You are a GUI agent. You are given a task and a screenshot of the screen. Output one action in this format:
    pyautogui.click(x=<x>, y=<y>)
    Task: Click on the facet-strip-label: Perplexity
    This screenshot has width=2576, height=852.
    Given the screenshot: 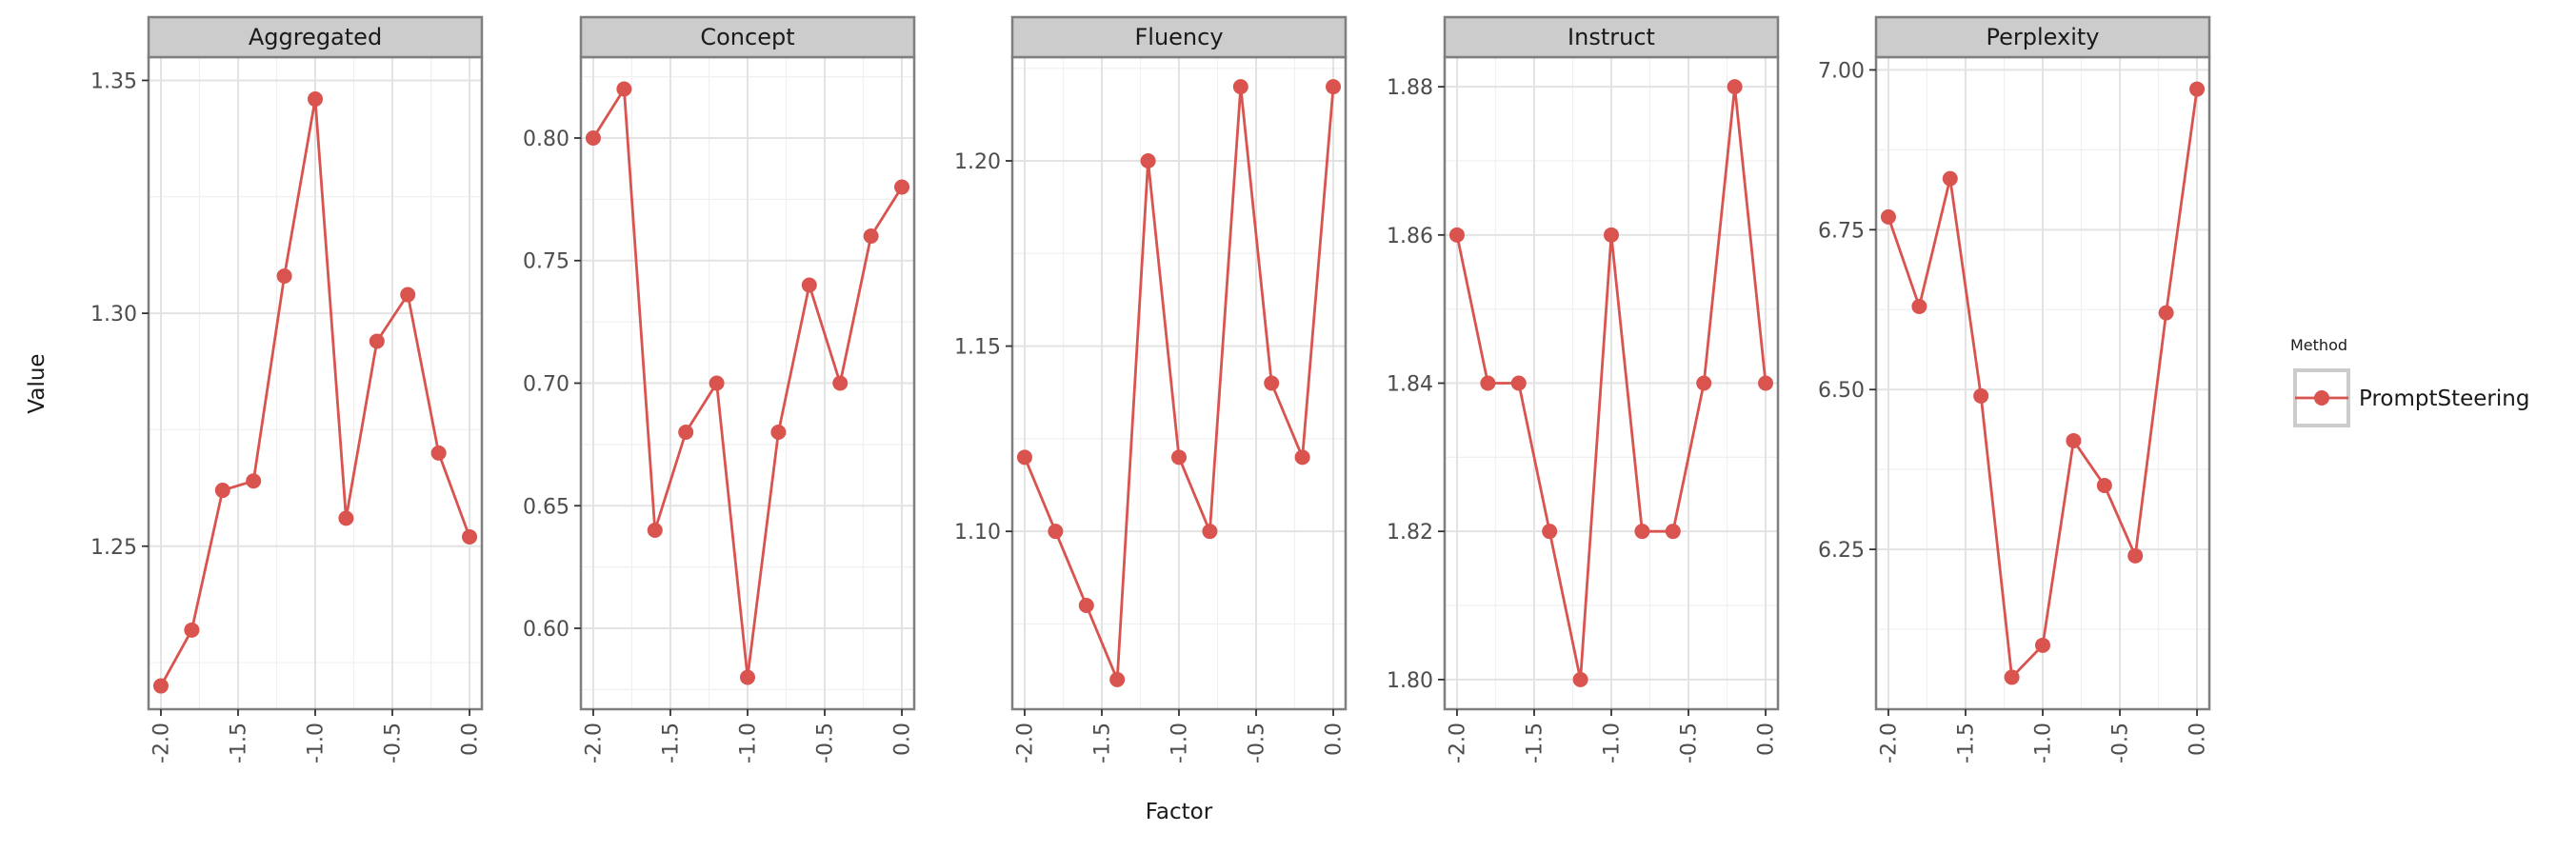 What is the action you would take?
    pyautogui.click(x=2043, y=37)
    